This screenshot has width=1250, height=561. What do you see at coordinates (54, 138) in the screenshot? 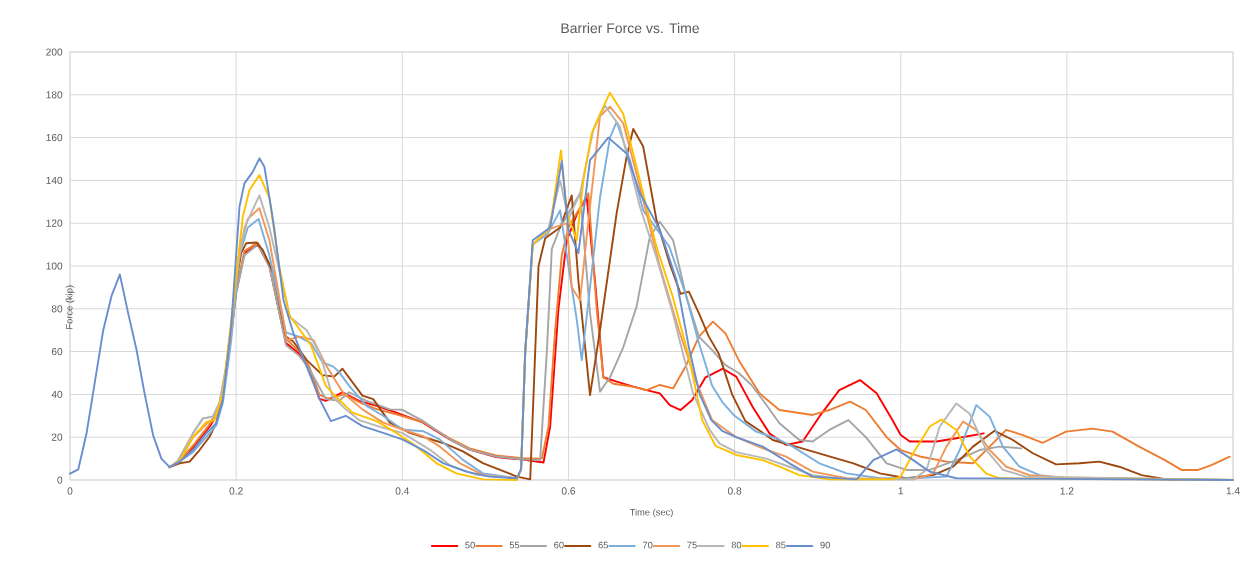
I see `y-tick-label: 160` at bounding box center [54, 138].